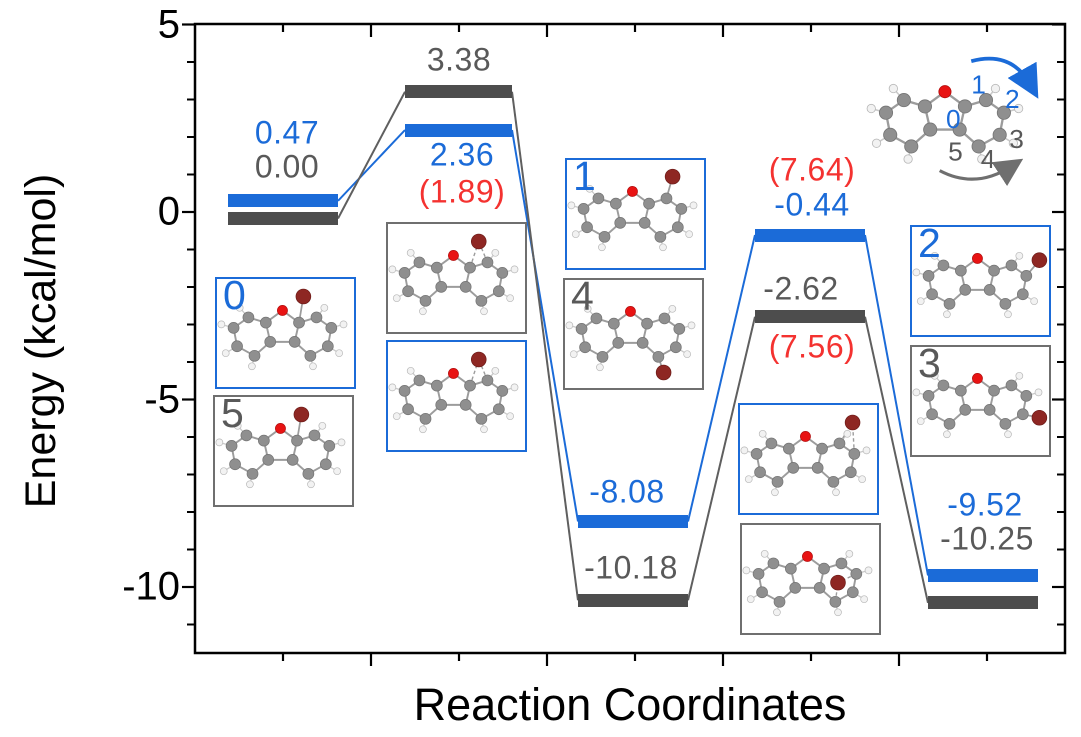 This screenshot has height=737, width=1081. Describe the element at coordinates (929, 363) in the screenshot. I see `inset-number-label: 3` at that location.